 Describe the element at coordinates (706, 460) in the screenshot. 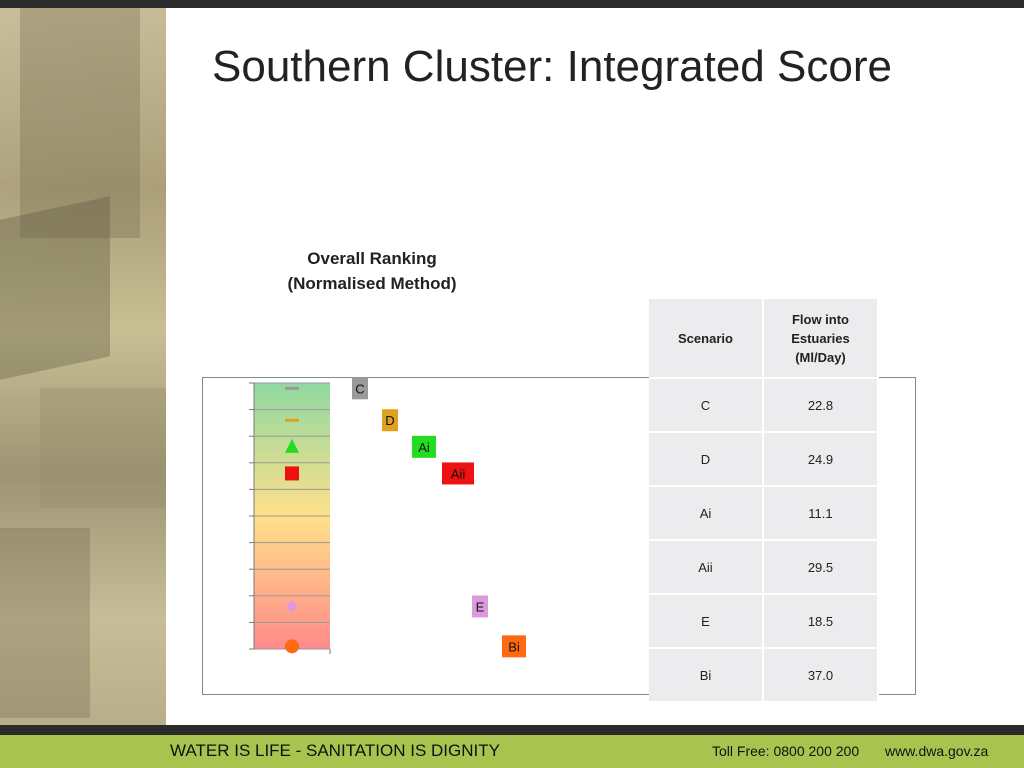

I see `cell-scenario: D` at that location.